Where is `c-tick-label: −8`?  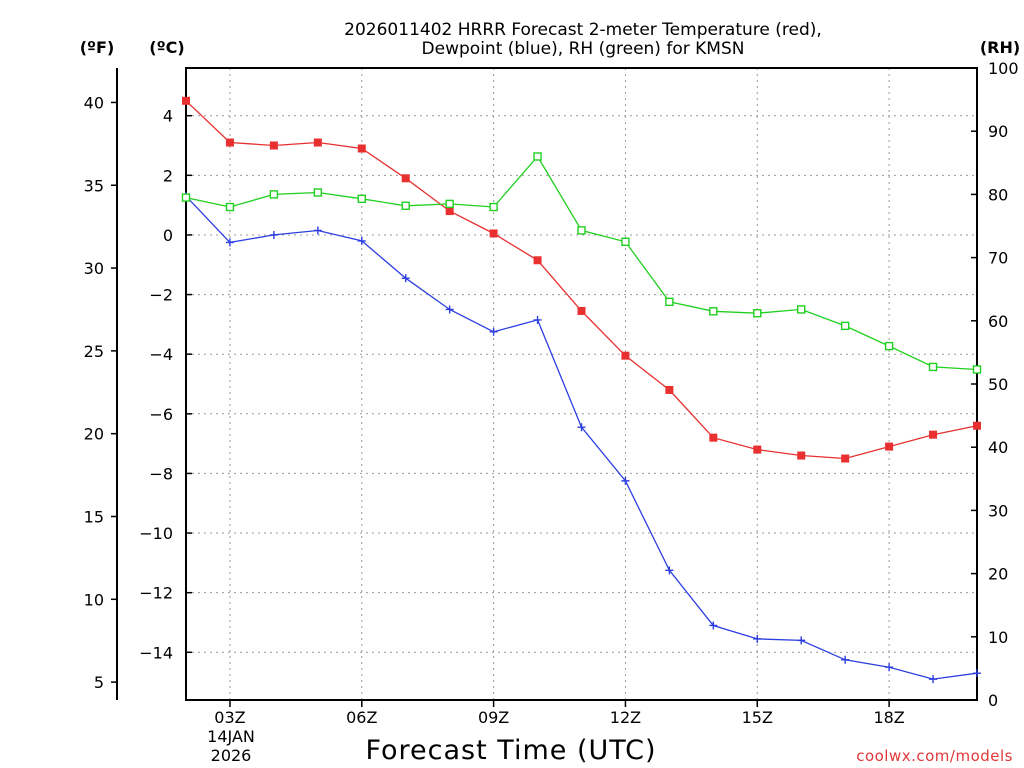 c-tick-label: −8 is located at coordinates (161, 473).